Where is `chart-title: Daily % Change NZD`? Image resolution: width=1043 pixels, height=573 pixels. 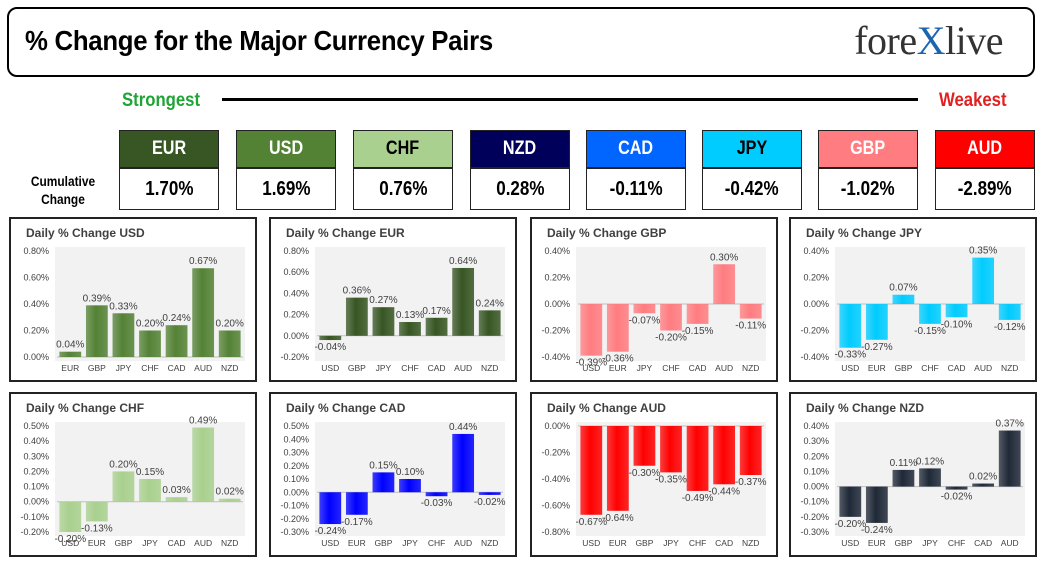
chart-title: Daily % Change NZD is located at coordinates (865, 408).